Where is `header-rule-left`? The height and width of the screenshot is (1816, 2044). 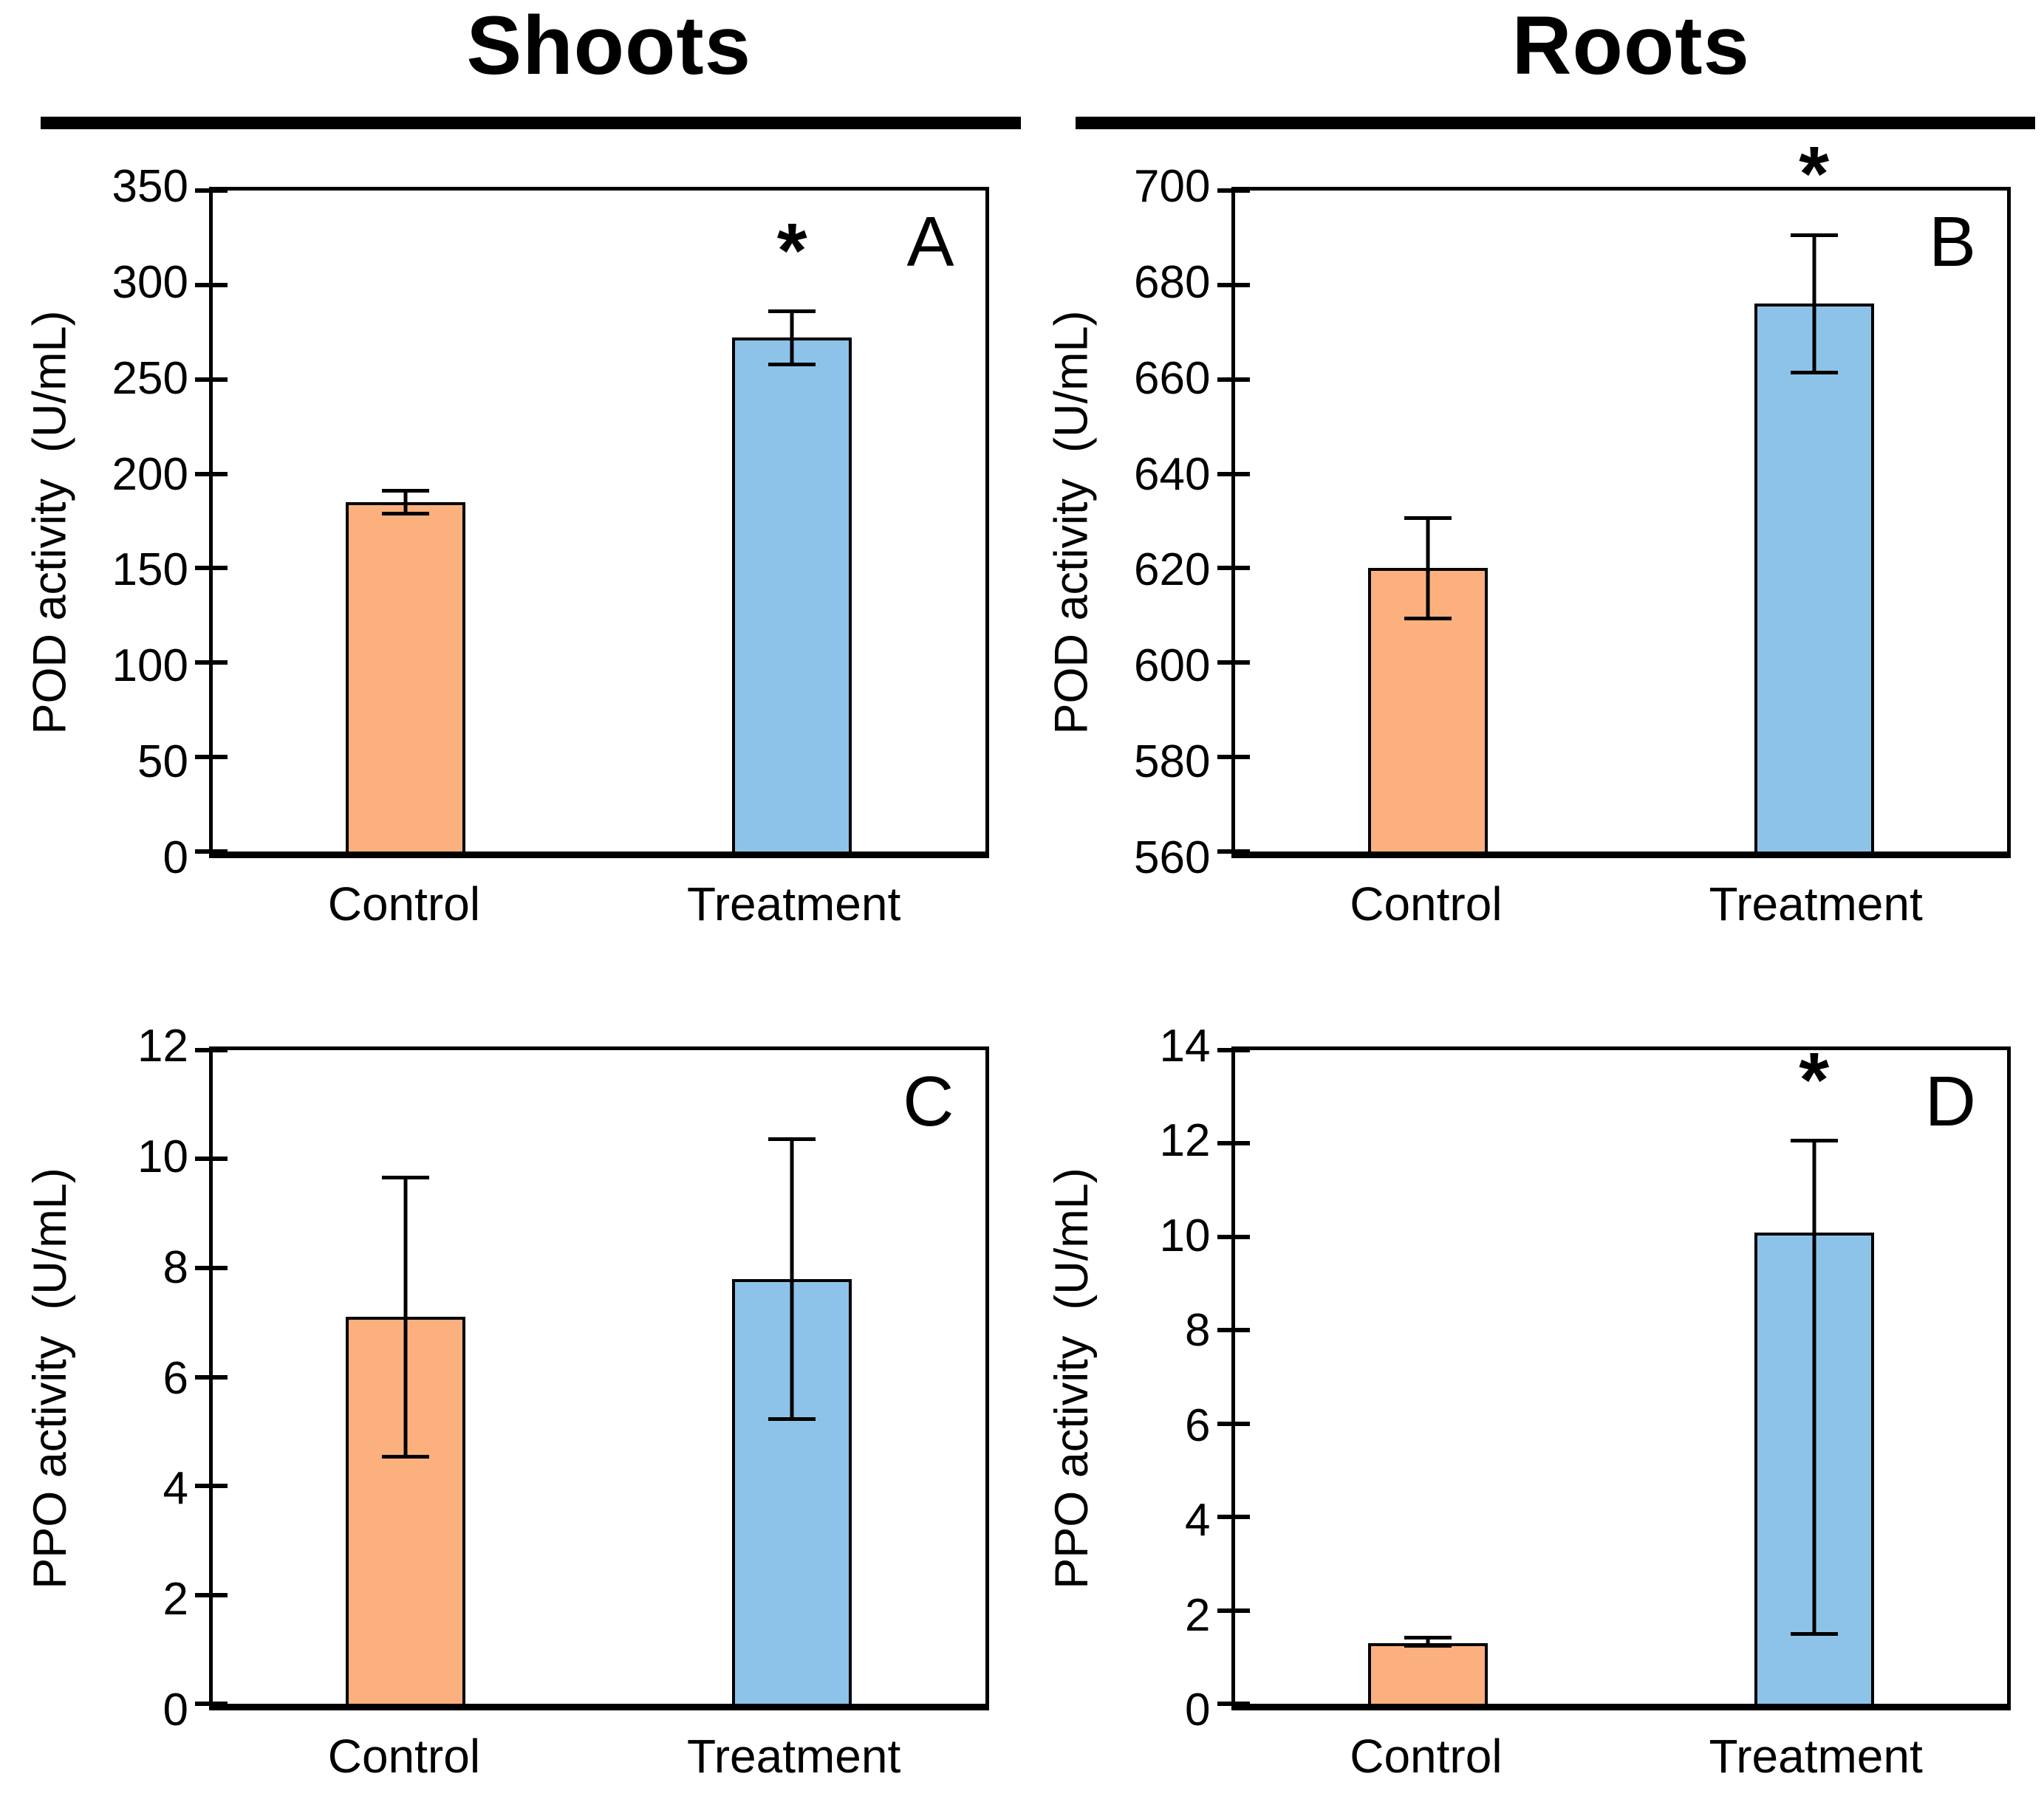
header-rule-left is located at coordinates (531, 123).